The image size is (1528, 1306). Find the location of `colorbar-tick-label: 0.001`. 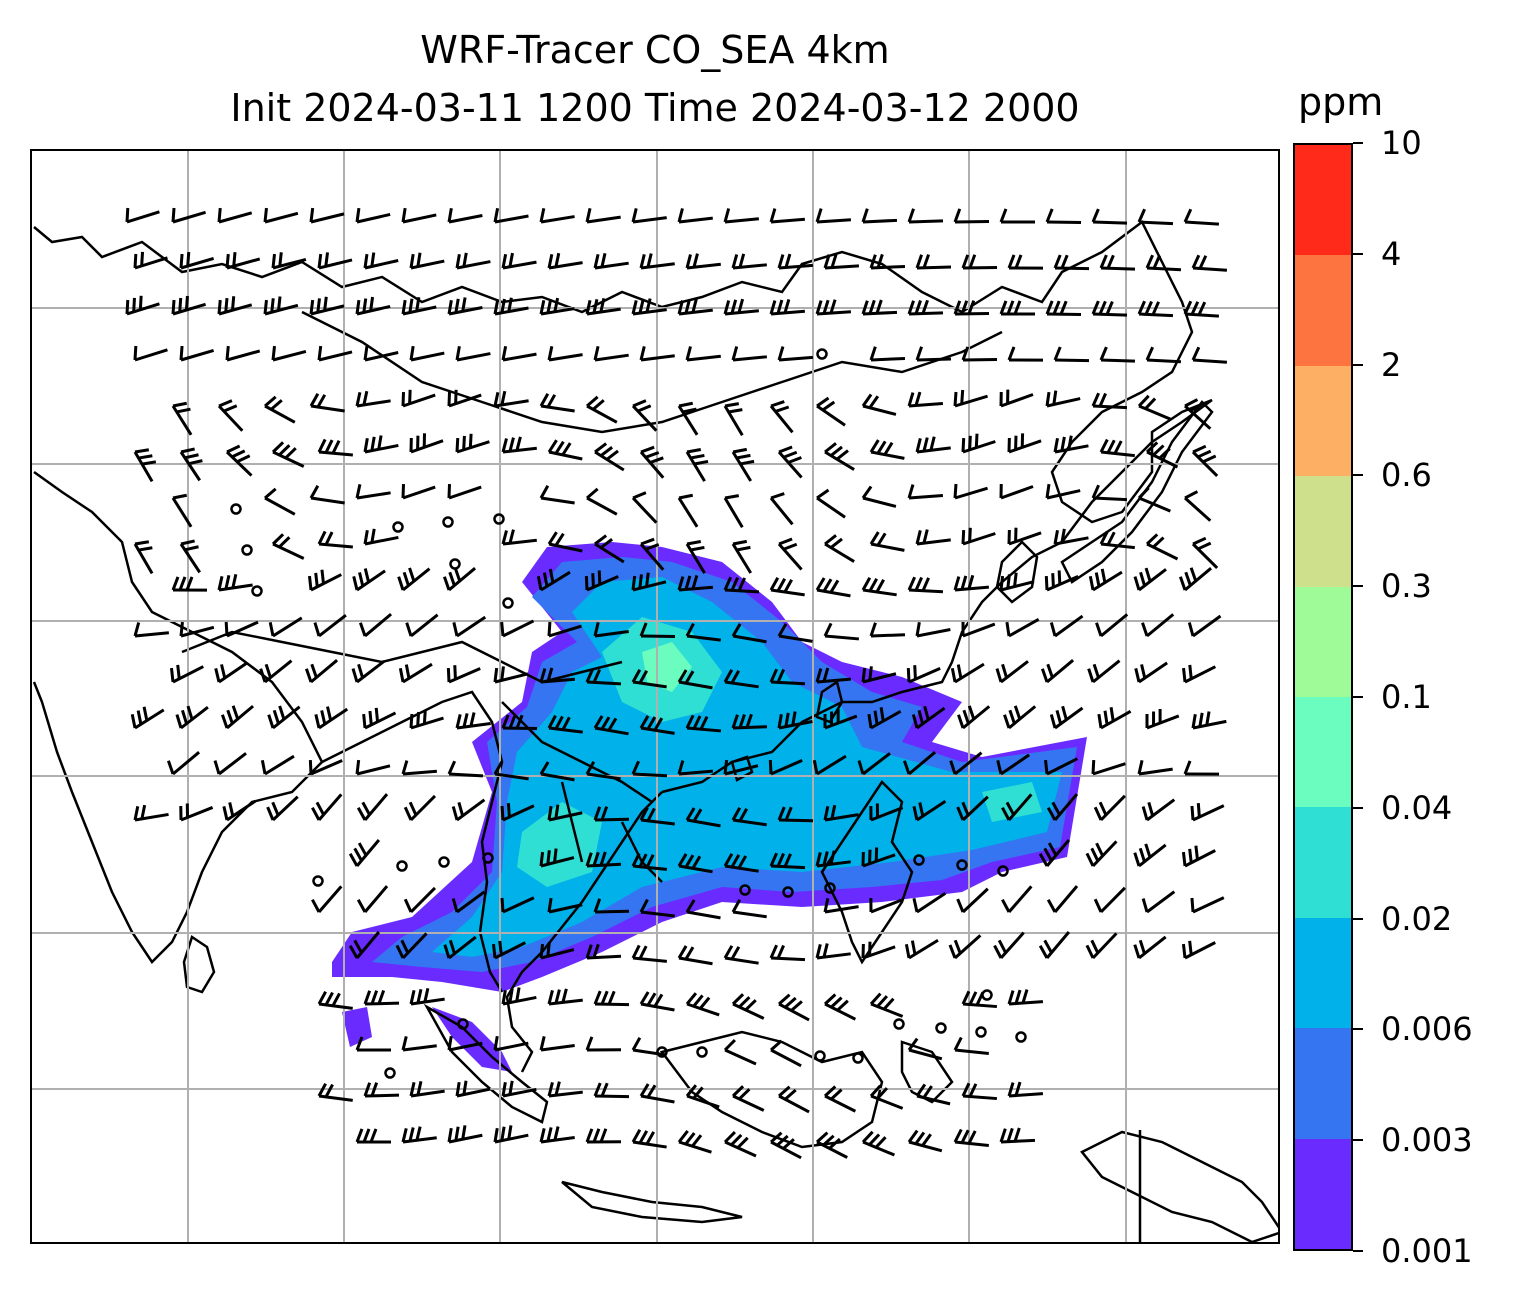

colorbar-tick-label: 0.001 is located at coordinates (1427, 1251).